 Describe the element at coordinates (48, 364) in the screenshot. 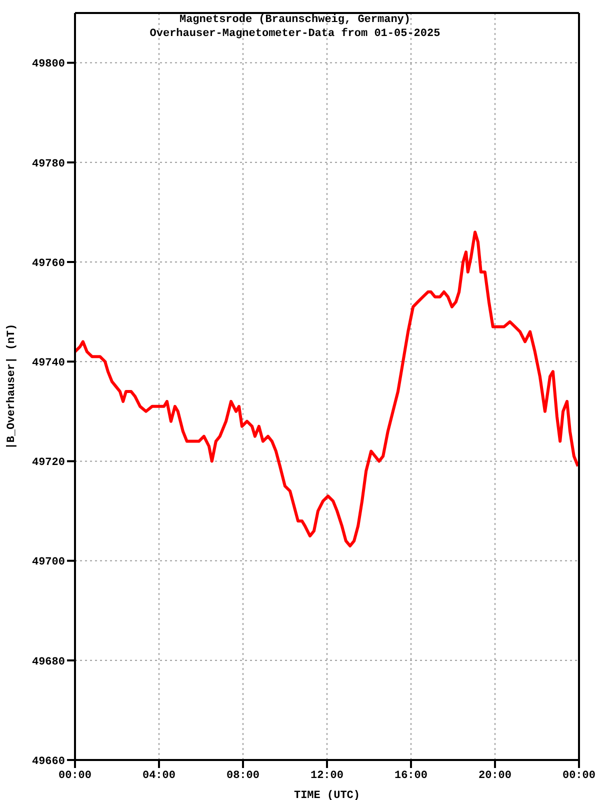

I see `y-tick-label: 49740` at that location.